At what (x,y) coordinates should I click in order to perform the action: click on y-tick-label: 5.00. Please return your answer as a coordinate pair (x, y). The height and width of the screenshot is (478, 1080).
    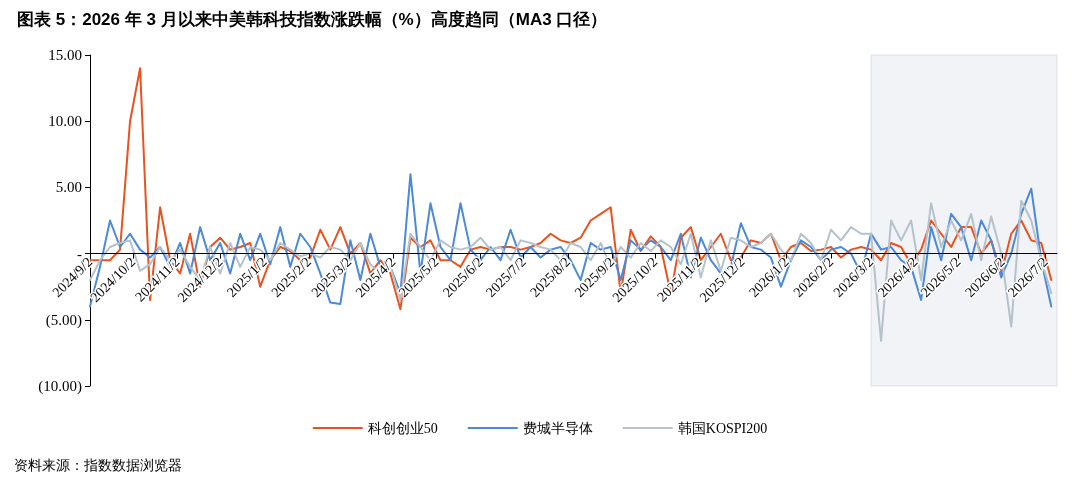
    Looking at the image, I should click on (68, 187).